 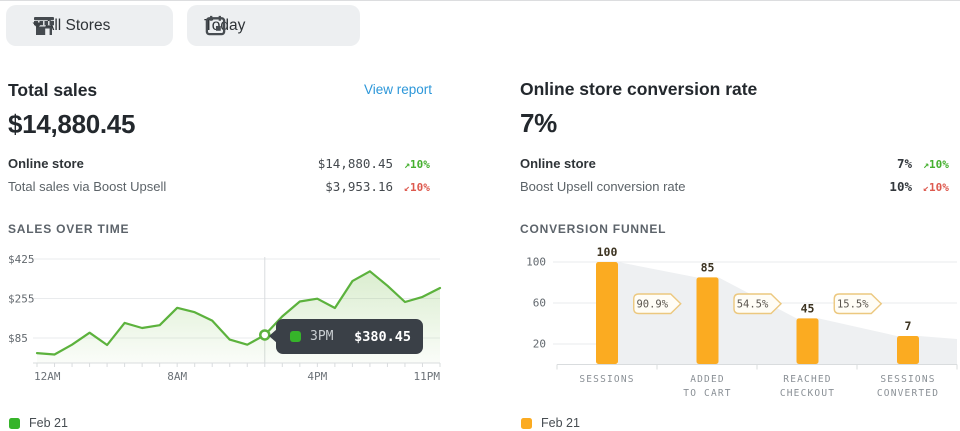 What do you see at coordinates (738, 186) in the screenshot?
I see `metric-row: Boost Upsell conversion rate 10% ↙10%` at bounding box center [738, 186].